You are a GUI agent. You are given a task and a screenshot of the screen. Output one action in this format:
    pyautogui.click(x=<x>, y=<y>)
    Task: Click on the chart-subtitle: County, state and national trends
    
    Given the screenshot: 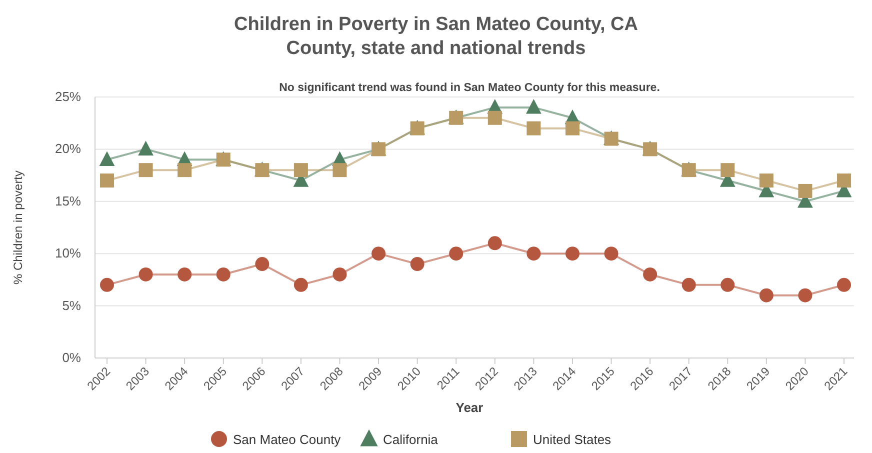 What is the action you would take?
    pyautogui.click(x=436, y=48)
    